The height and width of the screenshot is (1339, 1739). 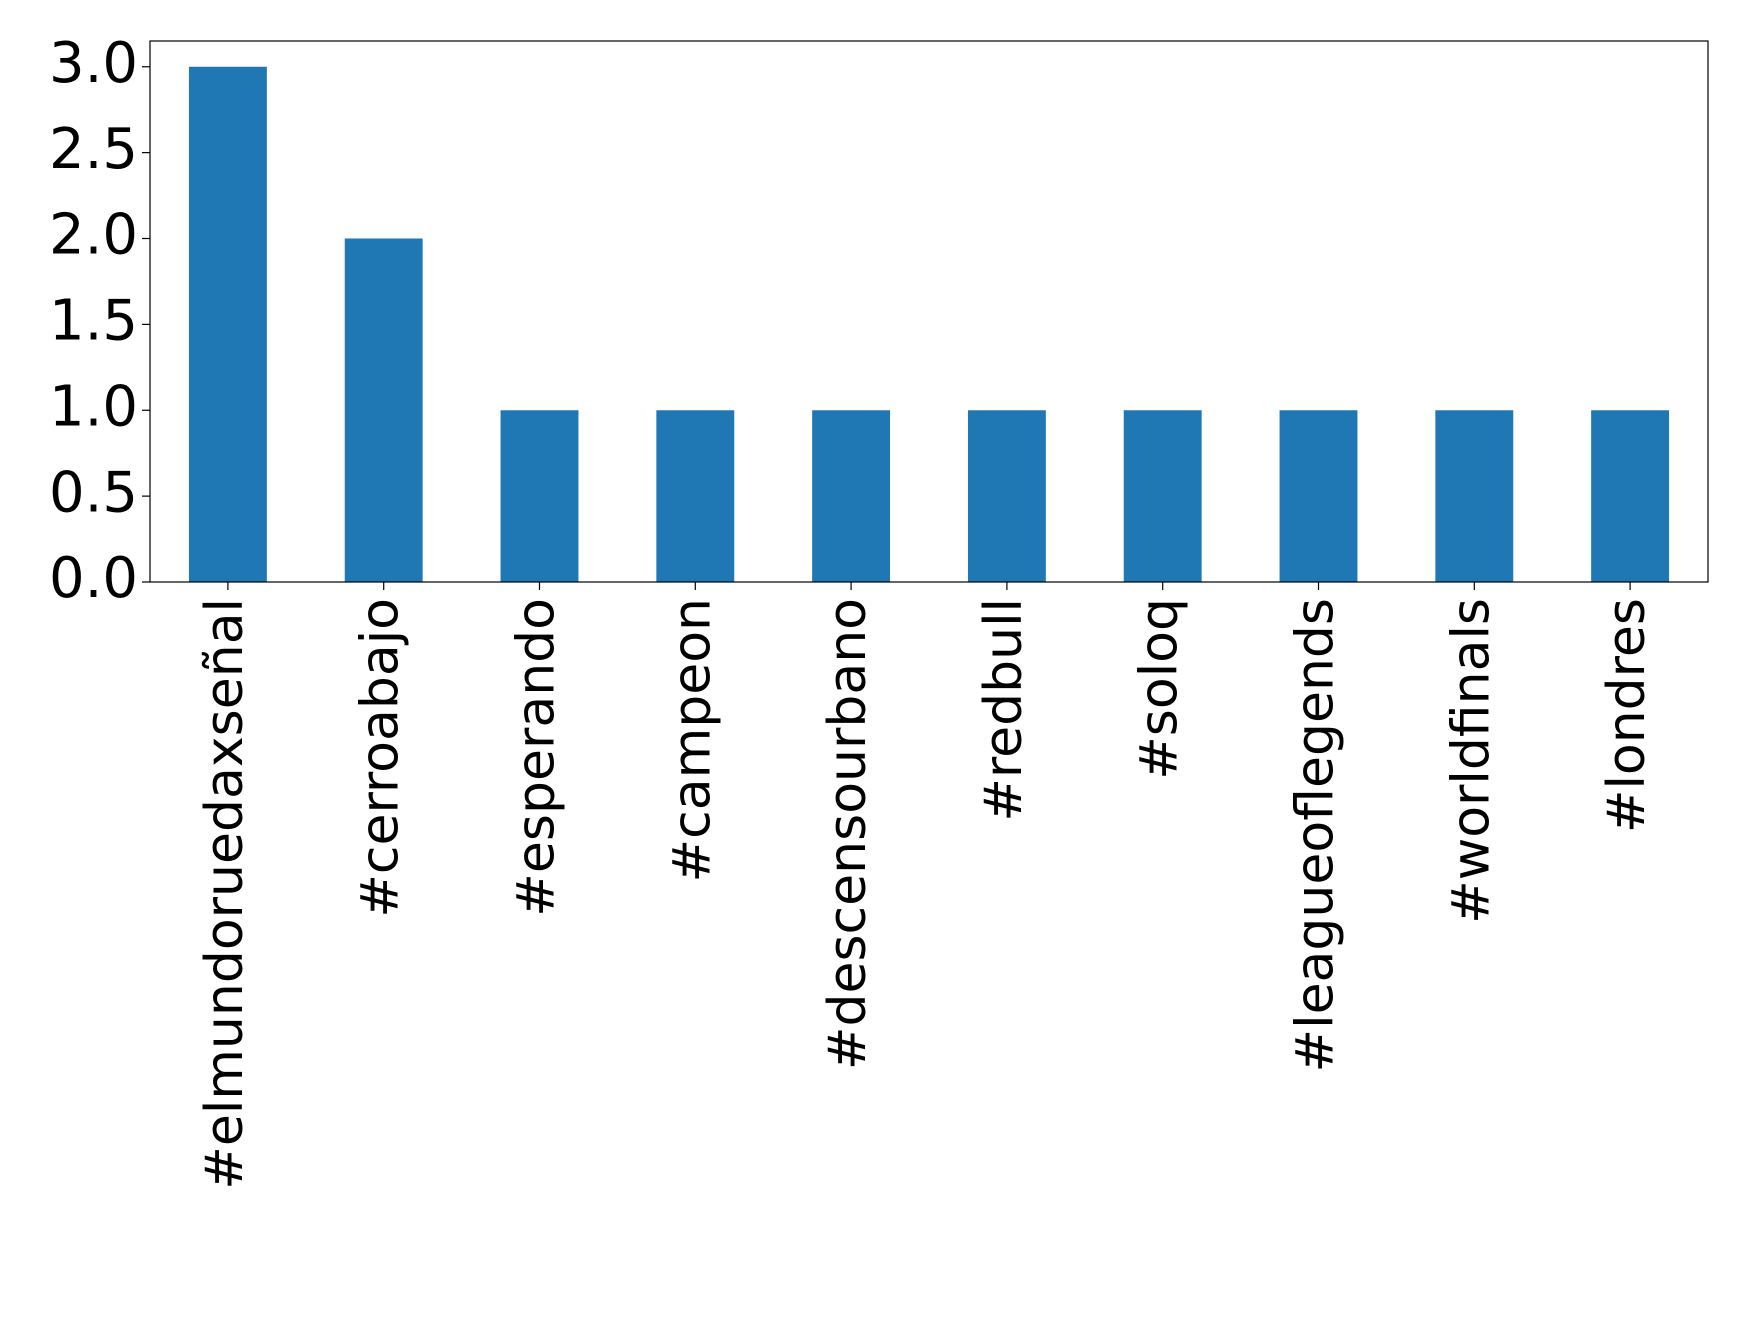 What do you see at coordinates (1316, 835) in the screenshot?
I see `x-tick-label: #leagueoflegends` at bounding box center [1316, 835].